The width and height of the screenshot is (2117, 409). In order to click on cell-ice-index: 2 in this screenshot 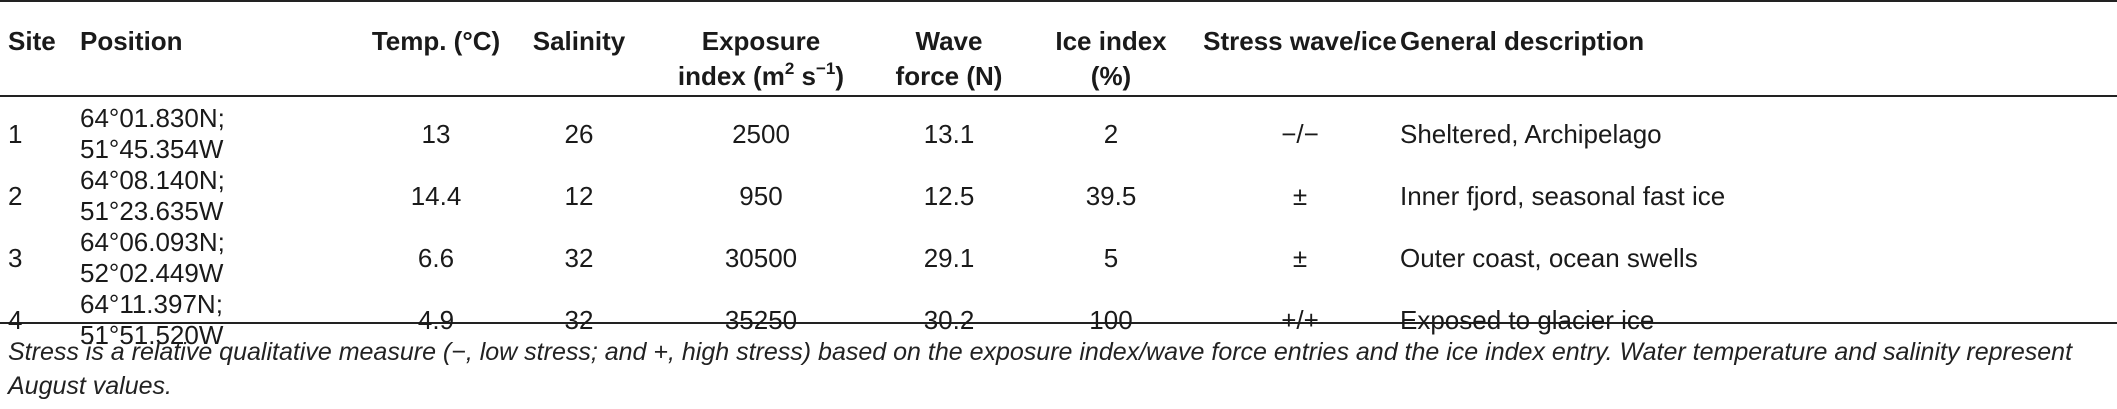, I will do `click(1111, 133)`.